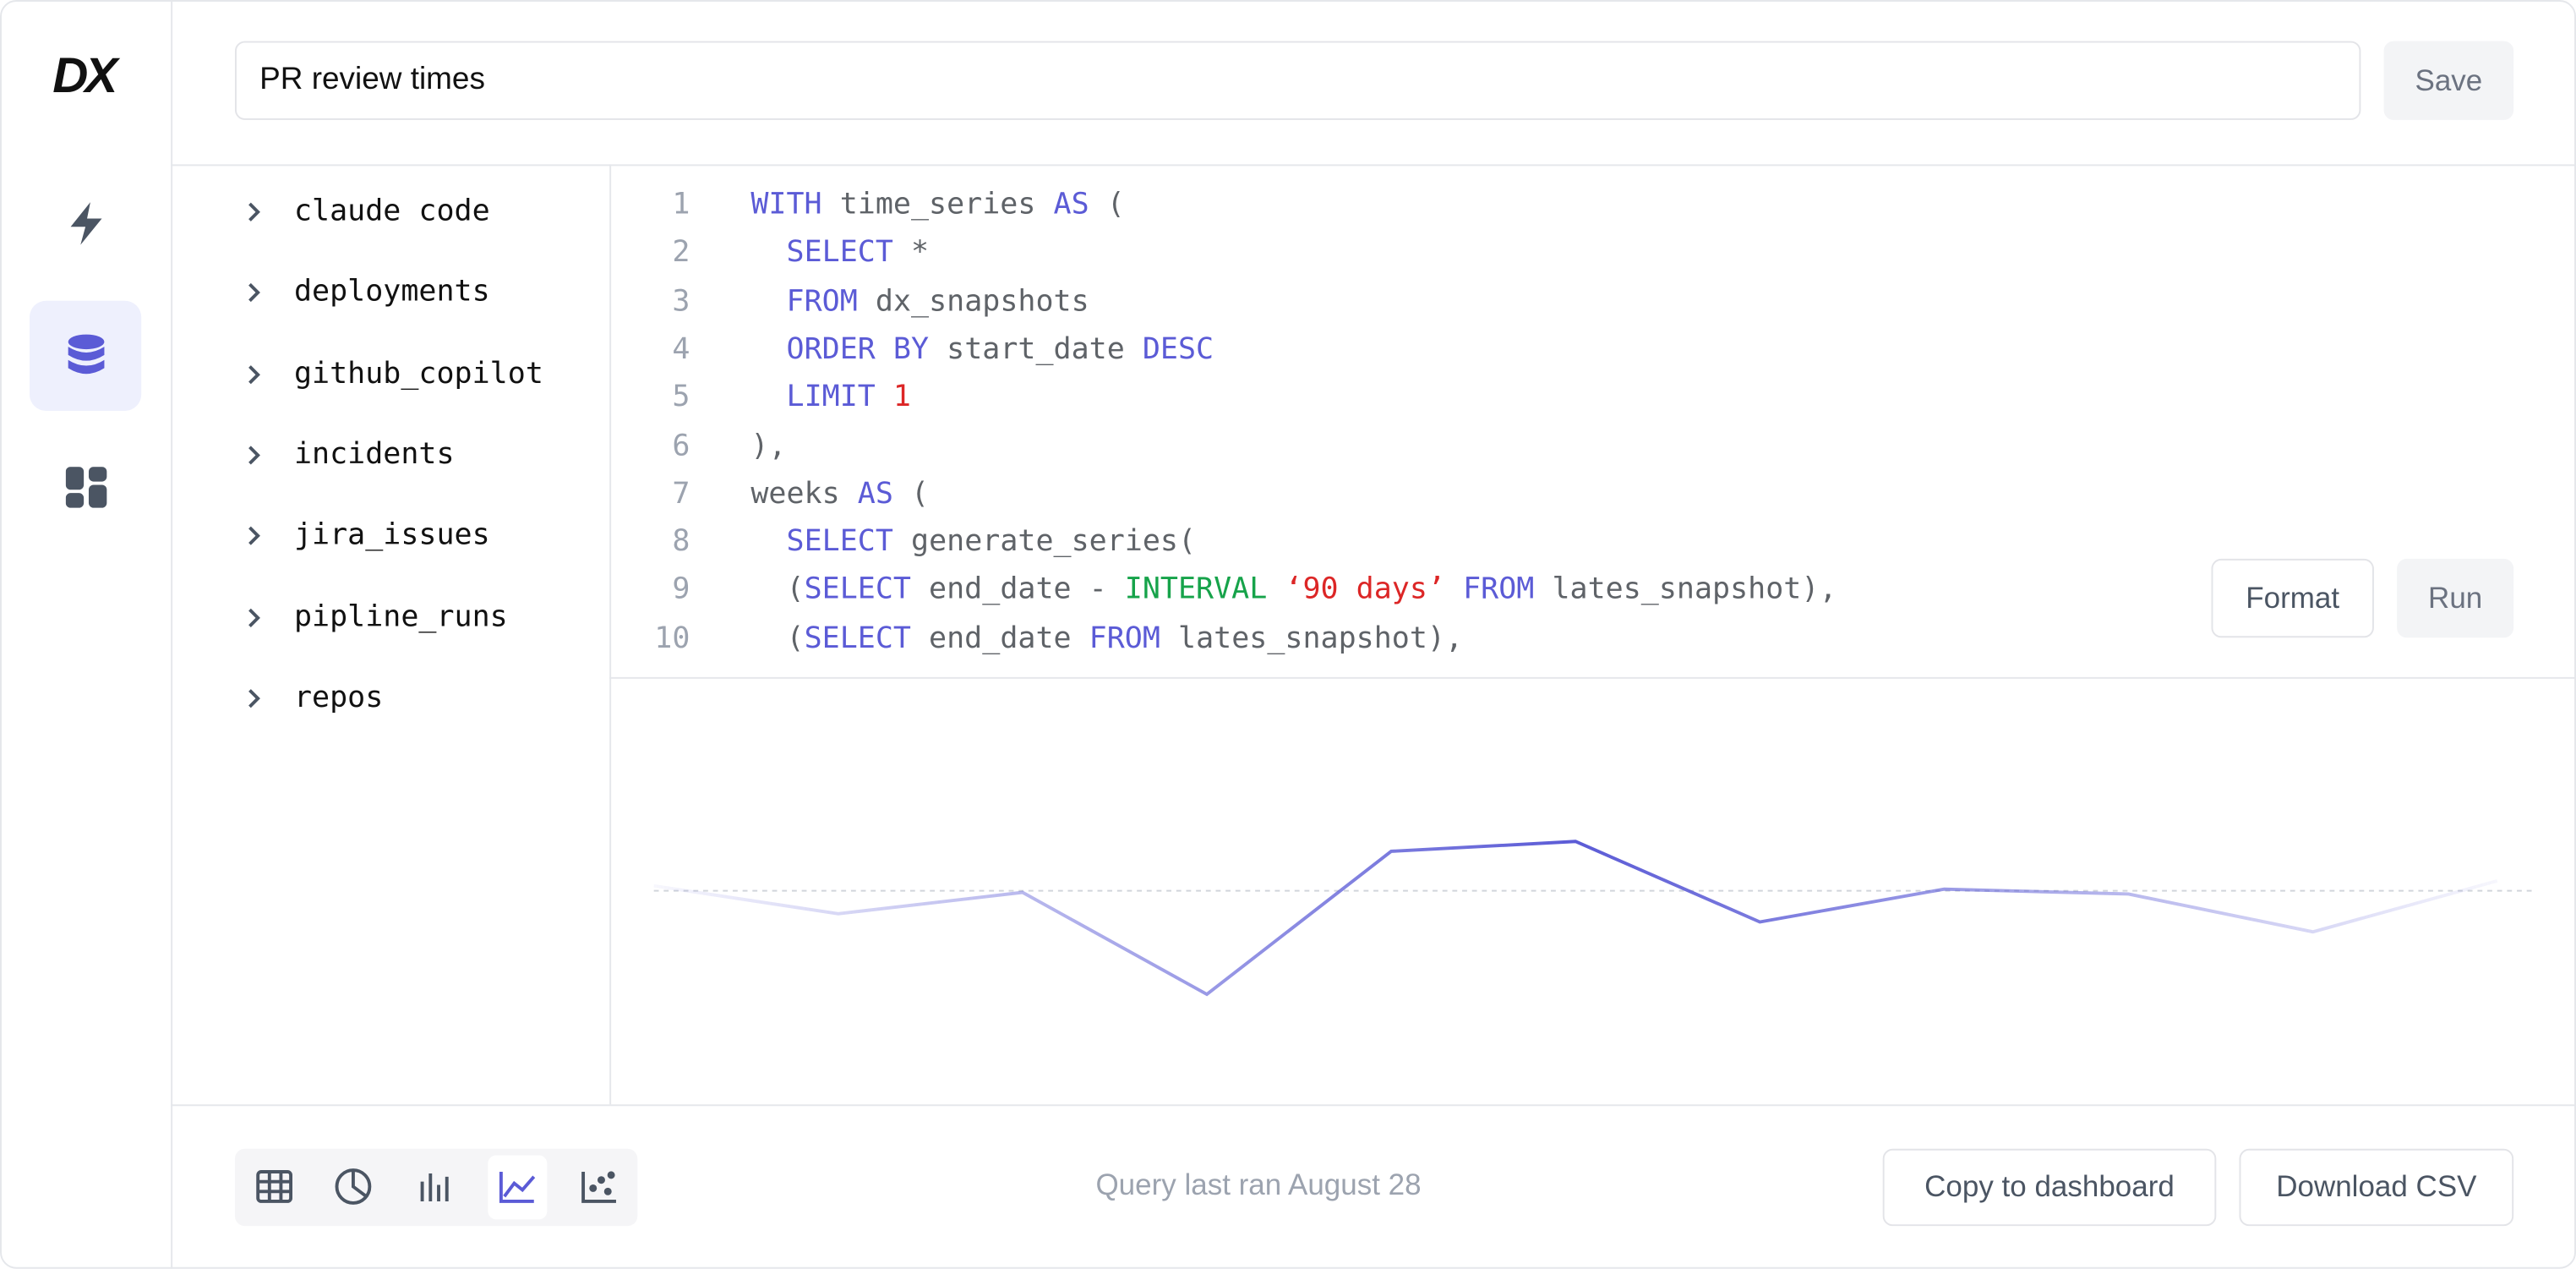  Describe the element at coordinates (400, 617) in the screenshot. I see `table-name: pipline_runs` at that location.